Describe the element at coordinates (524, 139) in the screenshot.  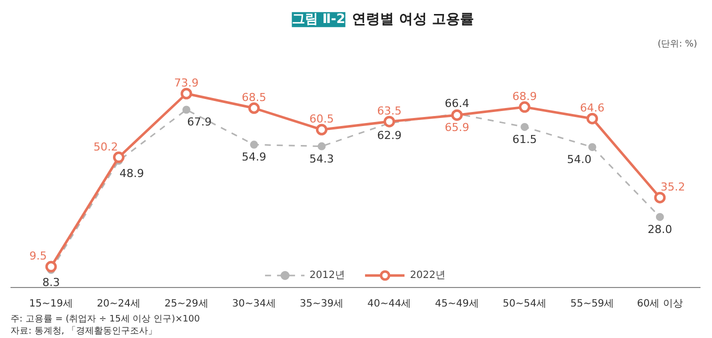
I see `data-label: 61.5` at that location.